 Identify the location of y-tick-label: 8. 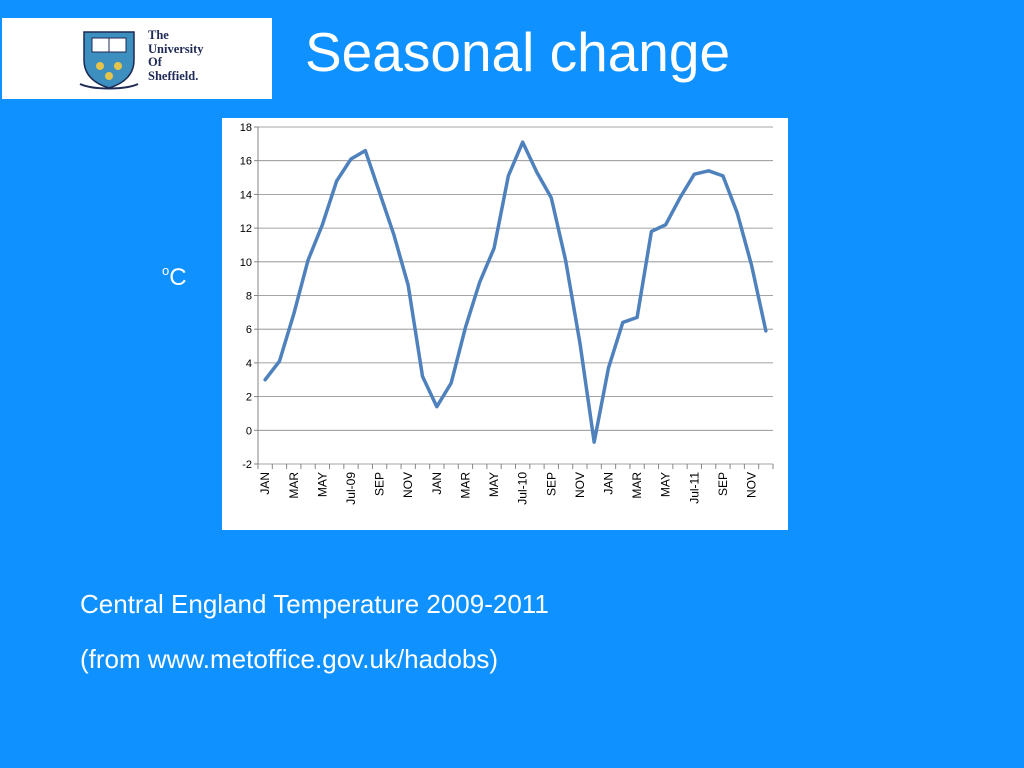
(249, 297).